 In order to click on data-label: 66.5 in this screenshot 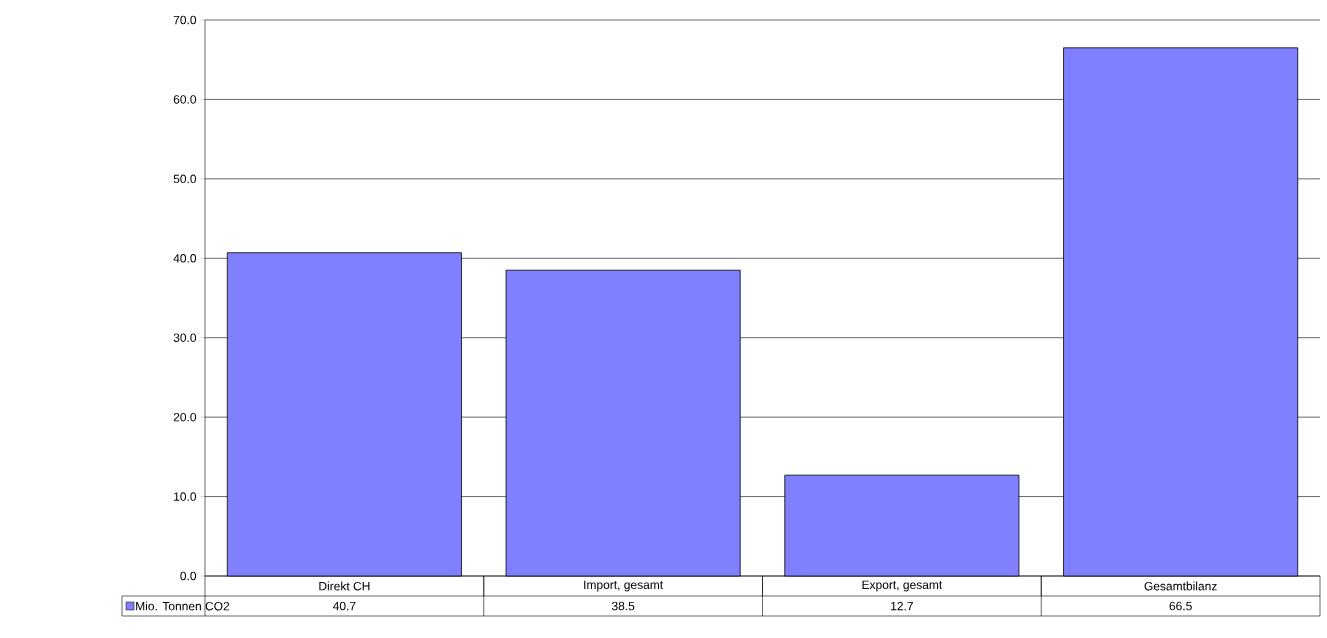, I will do `click(1180, 606)`.